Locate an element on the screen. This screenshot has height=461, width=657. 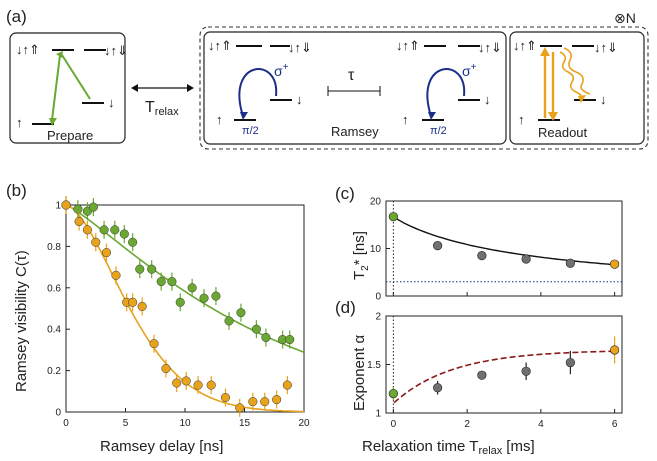
c-x-ticks is located at coordinates (504, 294).